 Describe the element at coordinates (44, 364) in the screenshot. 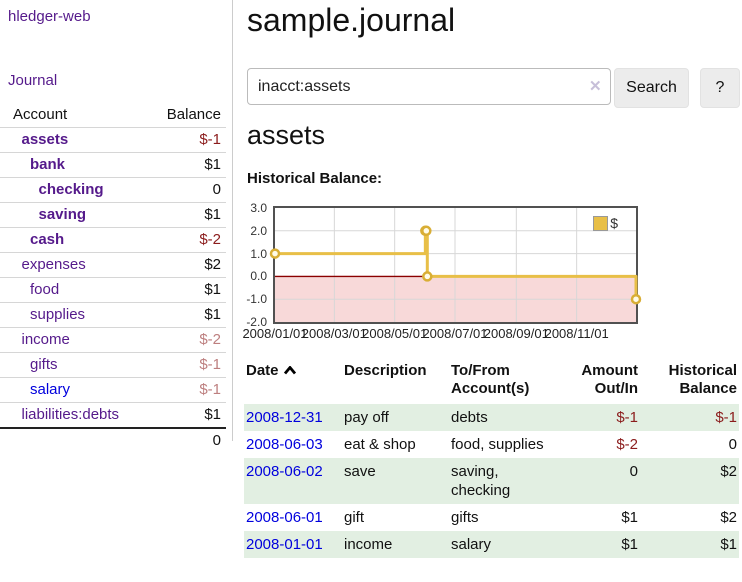

I see `account-link: gifts` at that location.